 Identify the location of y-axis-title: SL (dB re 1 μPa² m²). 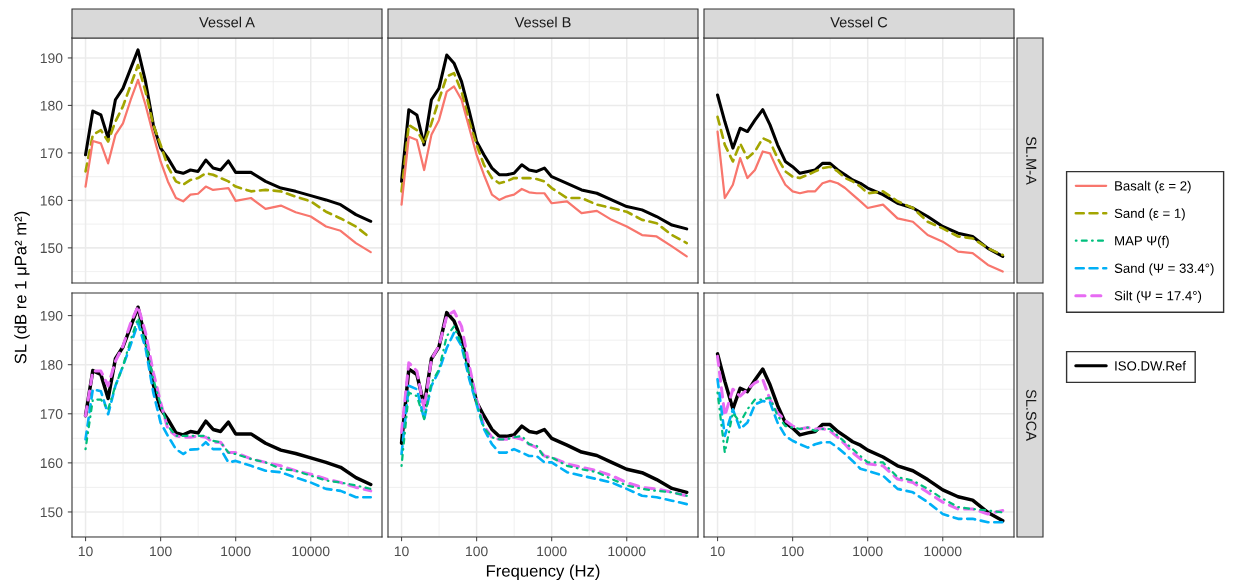
(22, 287).